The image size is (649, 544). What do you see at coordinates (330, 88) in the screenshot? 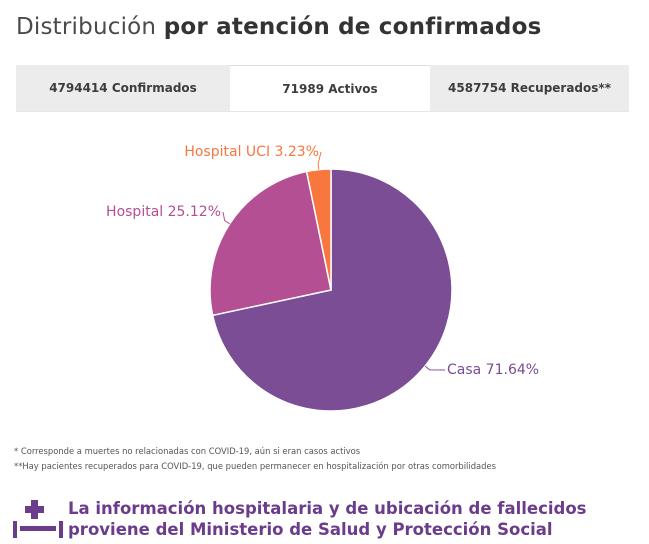
I see `tab-activos: 71989 Activos` at bounding box center [330, 88].